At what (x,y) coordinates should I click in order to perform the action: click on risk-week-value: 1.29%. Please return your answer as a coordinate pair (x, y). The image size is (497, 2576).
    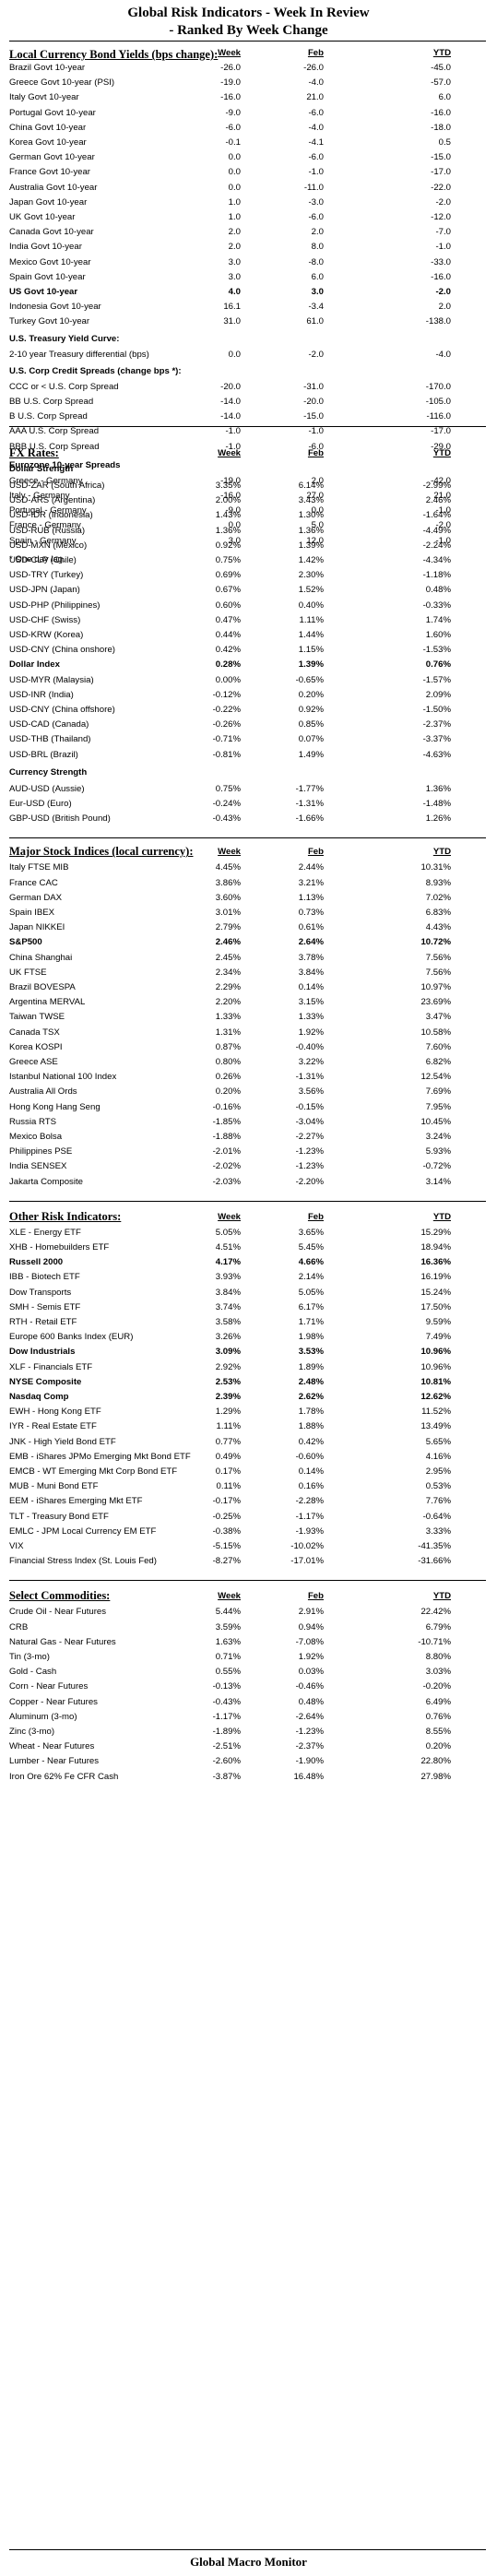
    Looking at the image, I should click on (228, 1412).